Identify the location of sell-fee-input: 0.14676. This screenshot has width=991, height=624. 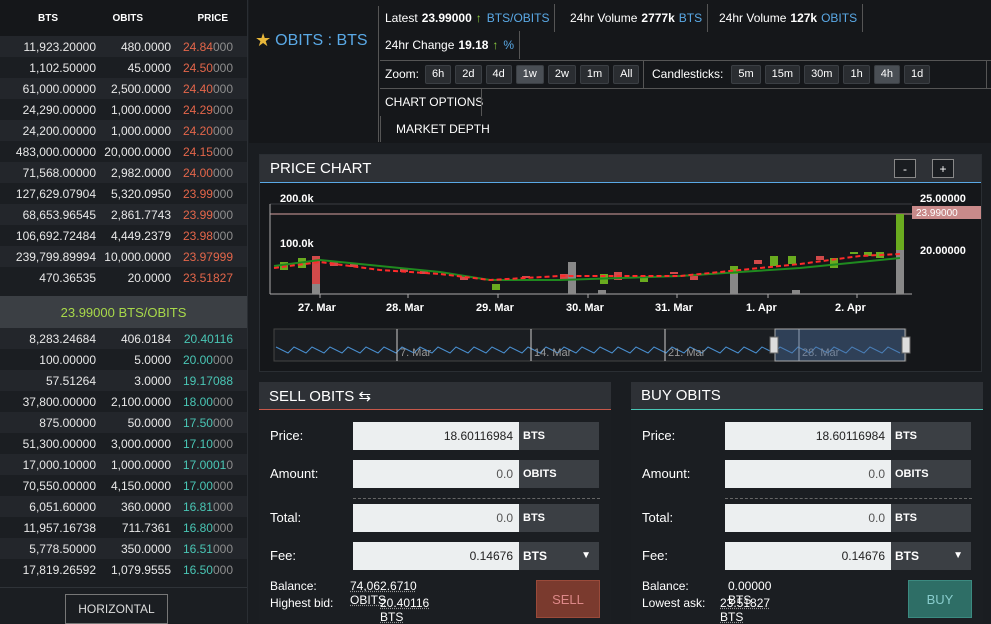
(436, 556).